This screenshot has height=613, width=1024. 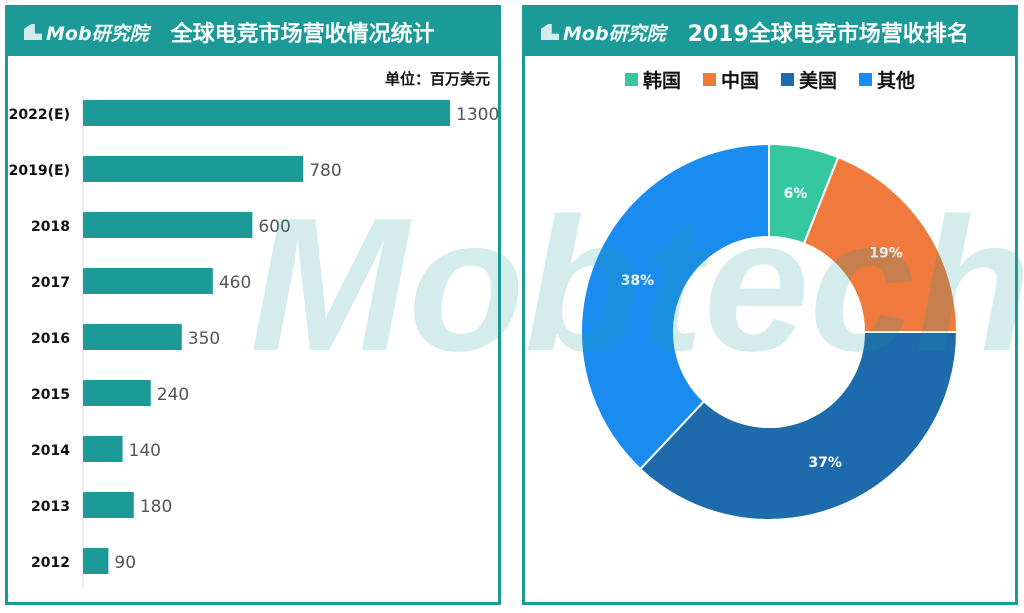 I want to click on legend-item: 中国, so click(x=730, y=79).